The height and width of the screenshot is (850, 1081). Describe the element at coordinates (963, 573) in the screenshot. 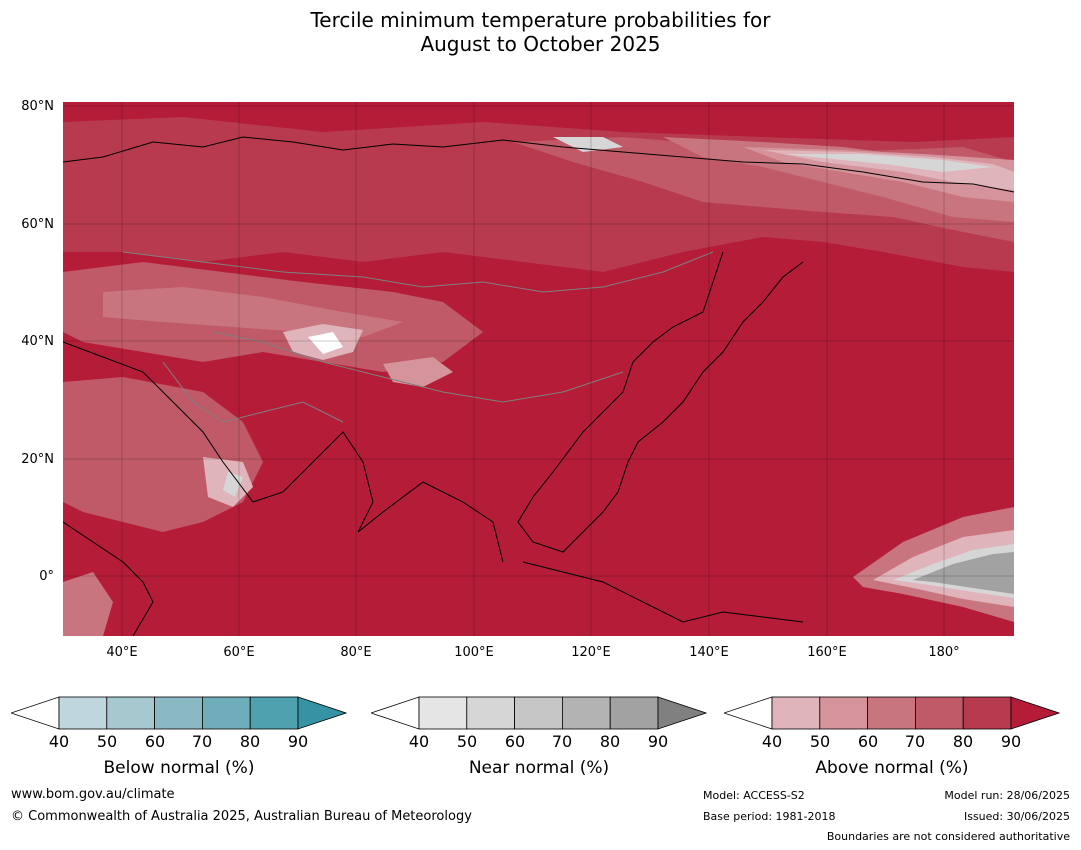

I see `region-near-pacific` at that location.